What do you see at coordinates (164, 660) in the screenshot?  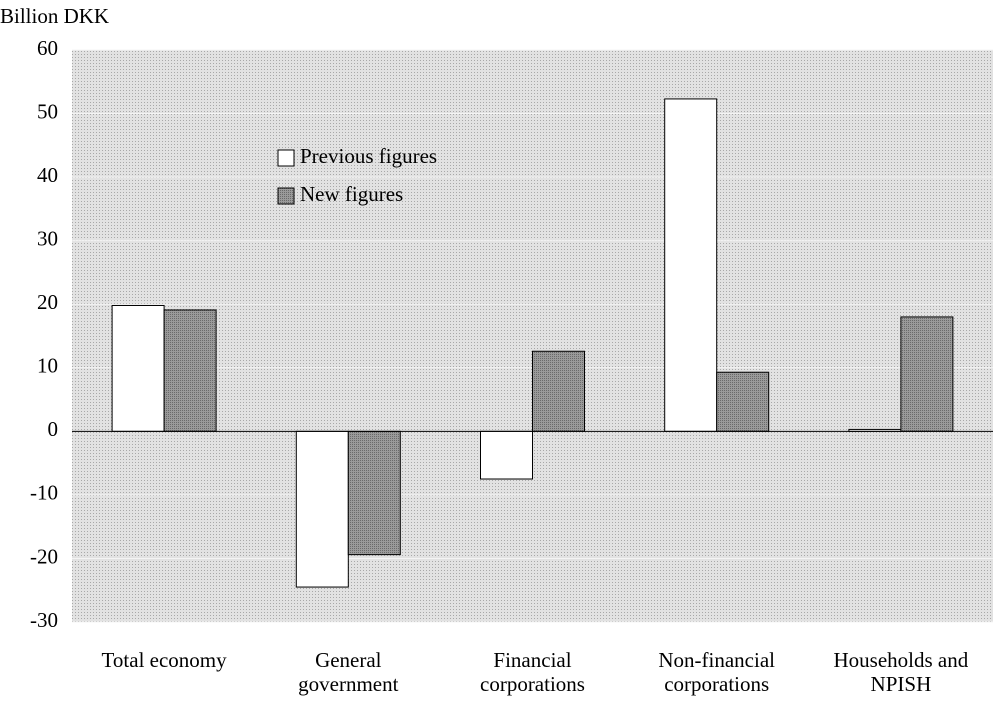 I see `x-tick-label: Total economy` at bounding box center [164, 660].